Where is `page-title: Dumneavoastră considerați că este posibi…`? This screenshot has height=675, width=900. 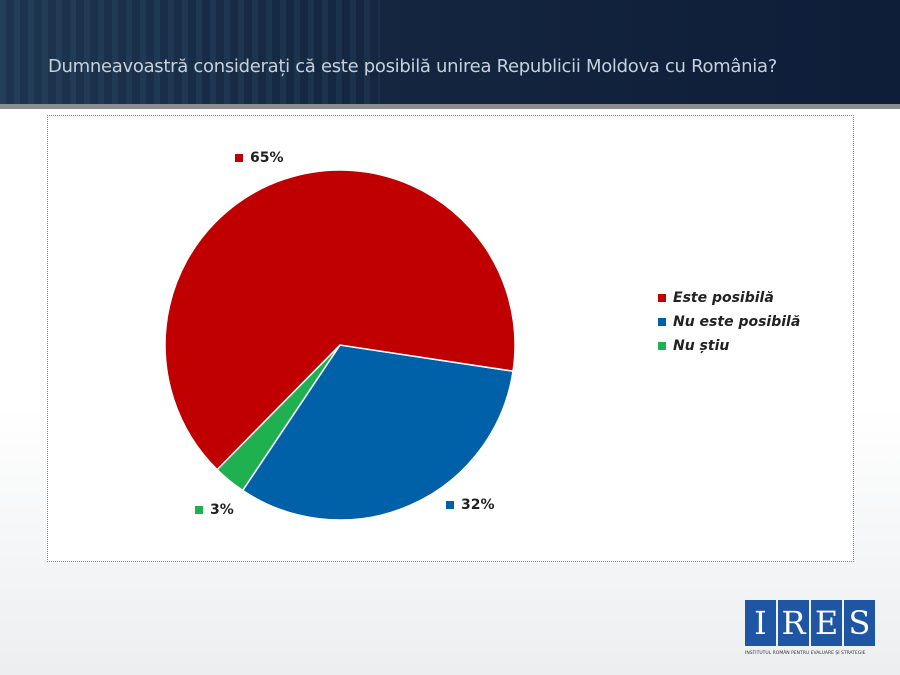
page-title: Dumneavoastră considerați că este posibi… is located at coordinates (412, 66).